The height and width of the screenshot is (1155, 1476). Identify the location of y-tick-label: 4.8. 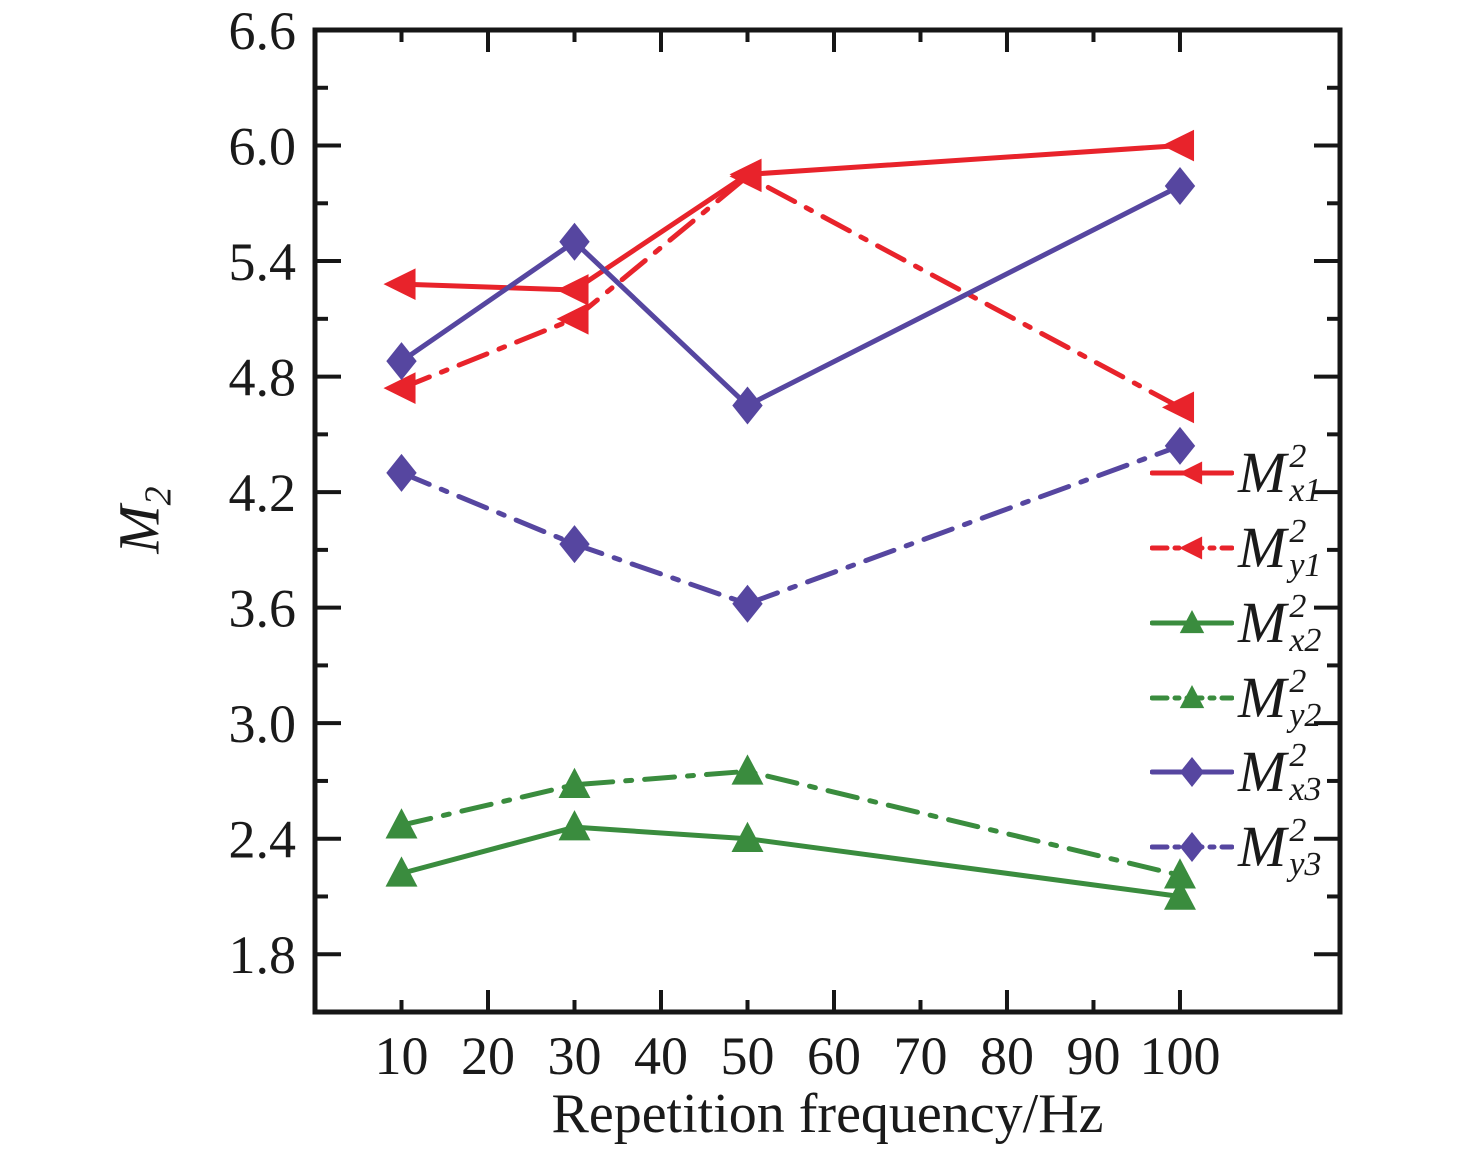
(263, 378).